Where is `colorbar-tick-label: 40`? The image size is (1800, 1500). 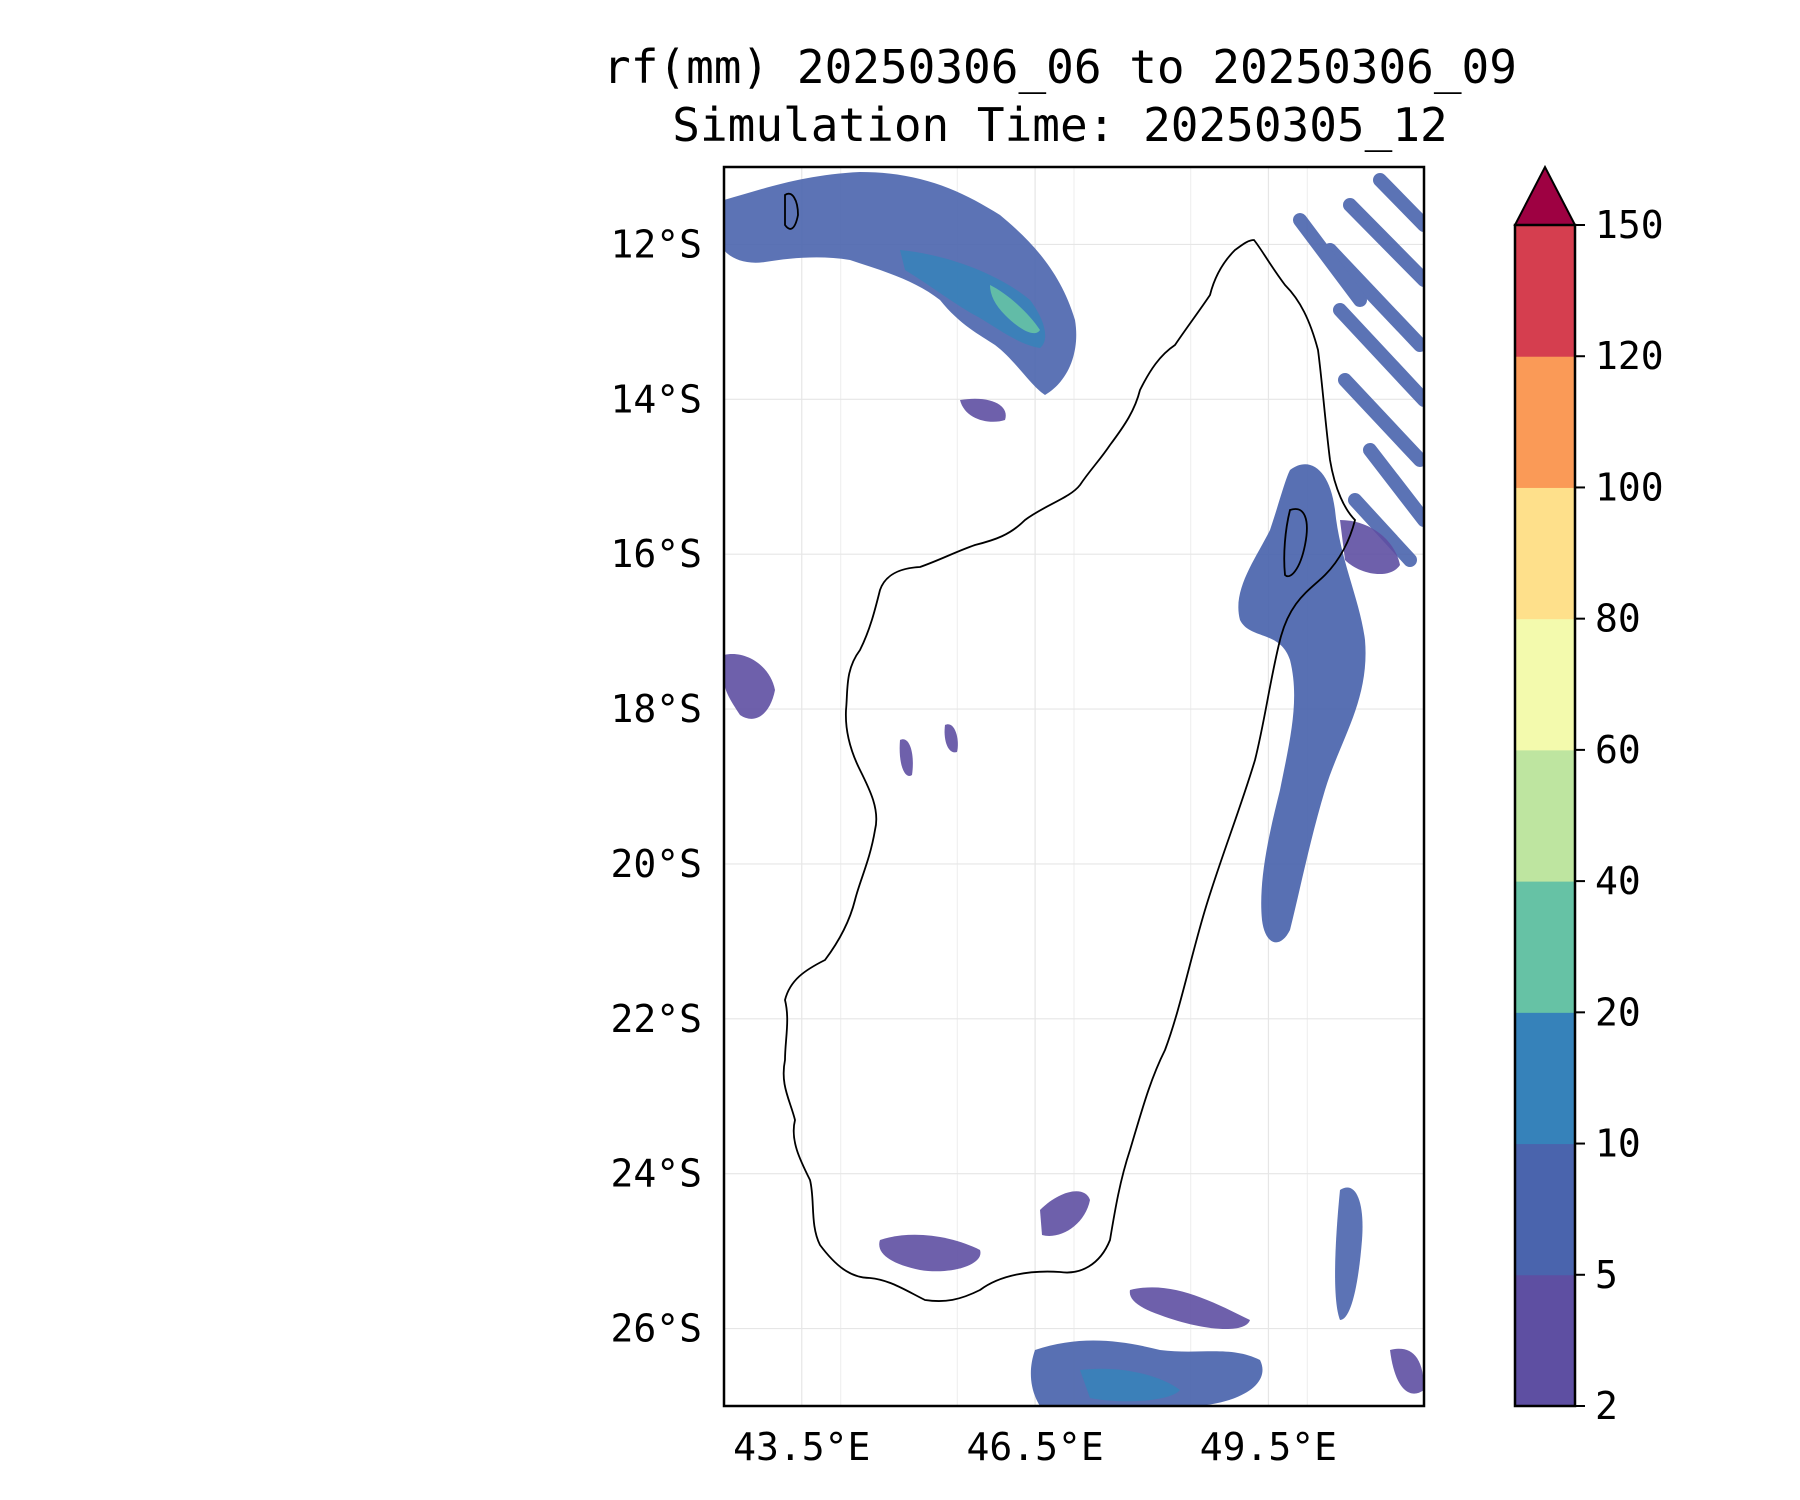 colorbar-tick-label: 40 is located at coordinates (1618, 881).